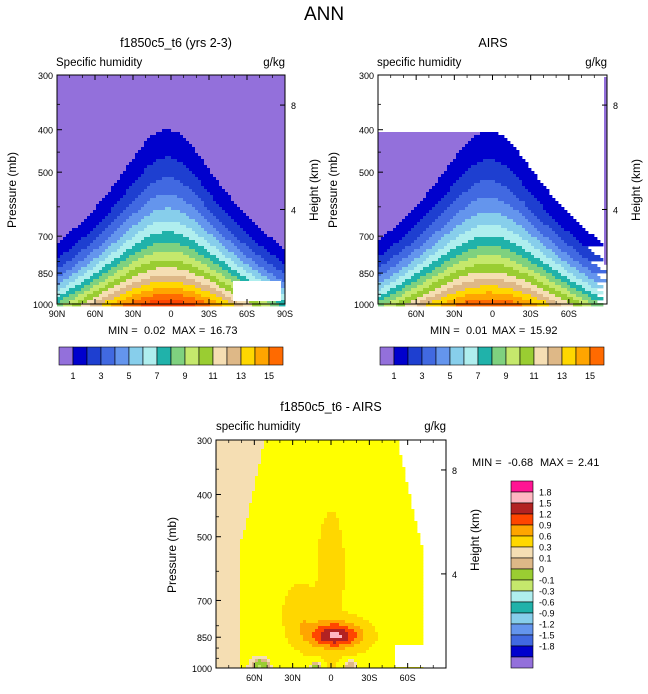 The height and width of the screenshot is (694, 648). What do you see at coordinates (547, 614) in the screenshot?
I see `colorbar-label: -0.9` at bounding box center [547, 614].